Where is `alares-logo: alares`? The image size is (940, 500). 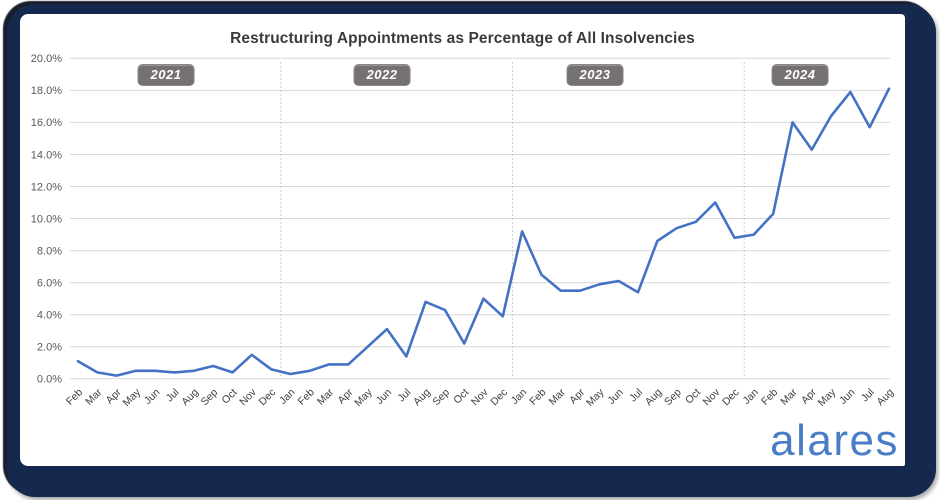 alares-logo: alares is located at coordinates (834, 440).